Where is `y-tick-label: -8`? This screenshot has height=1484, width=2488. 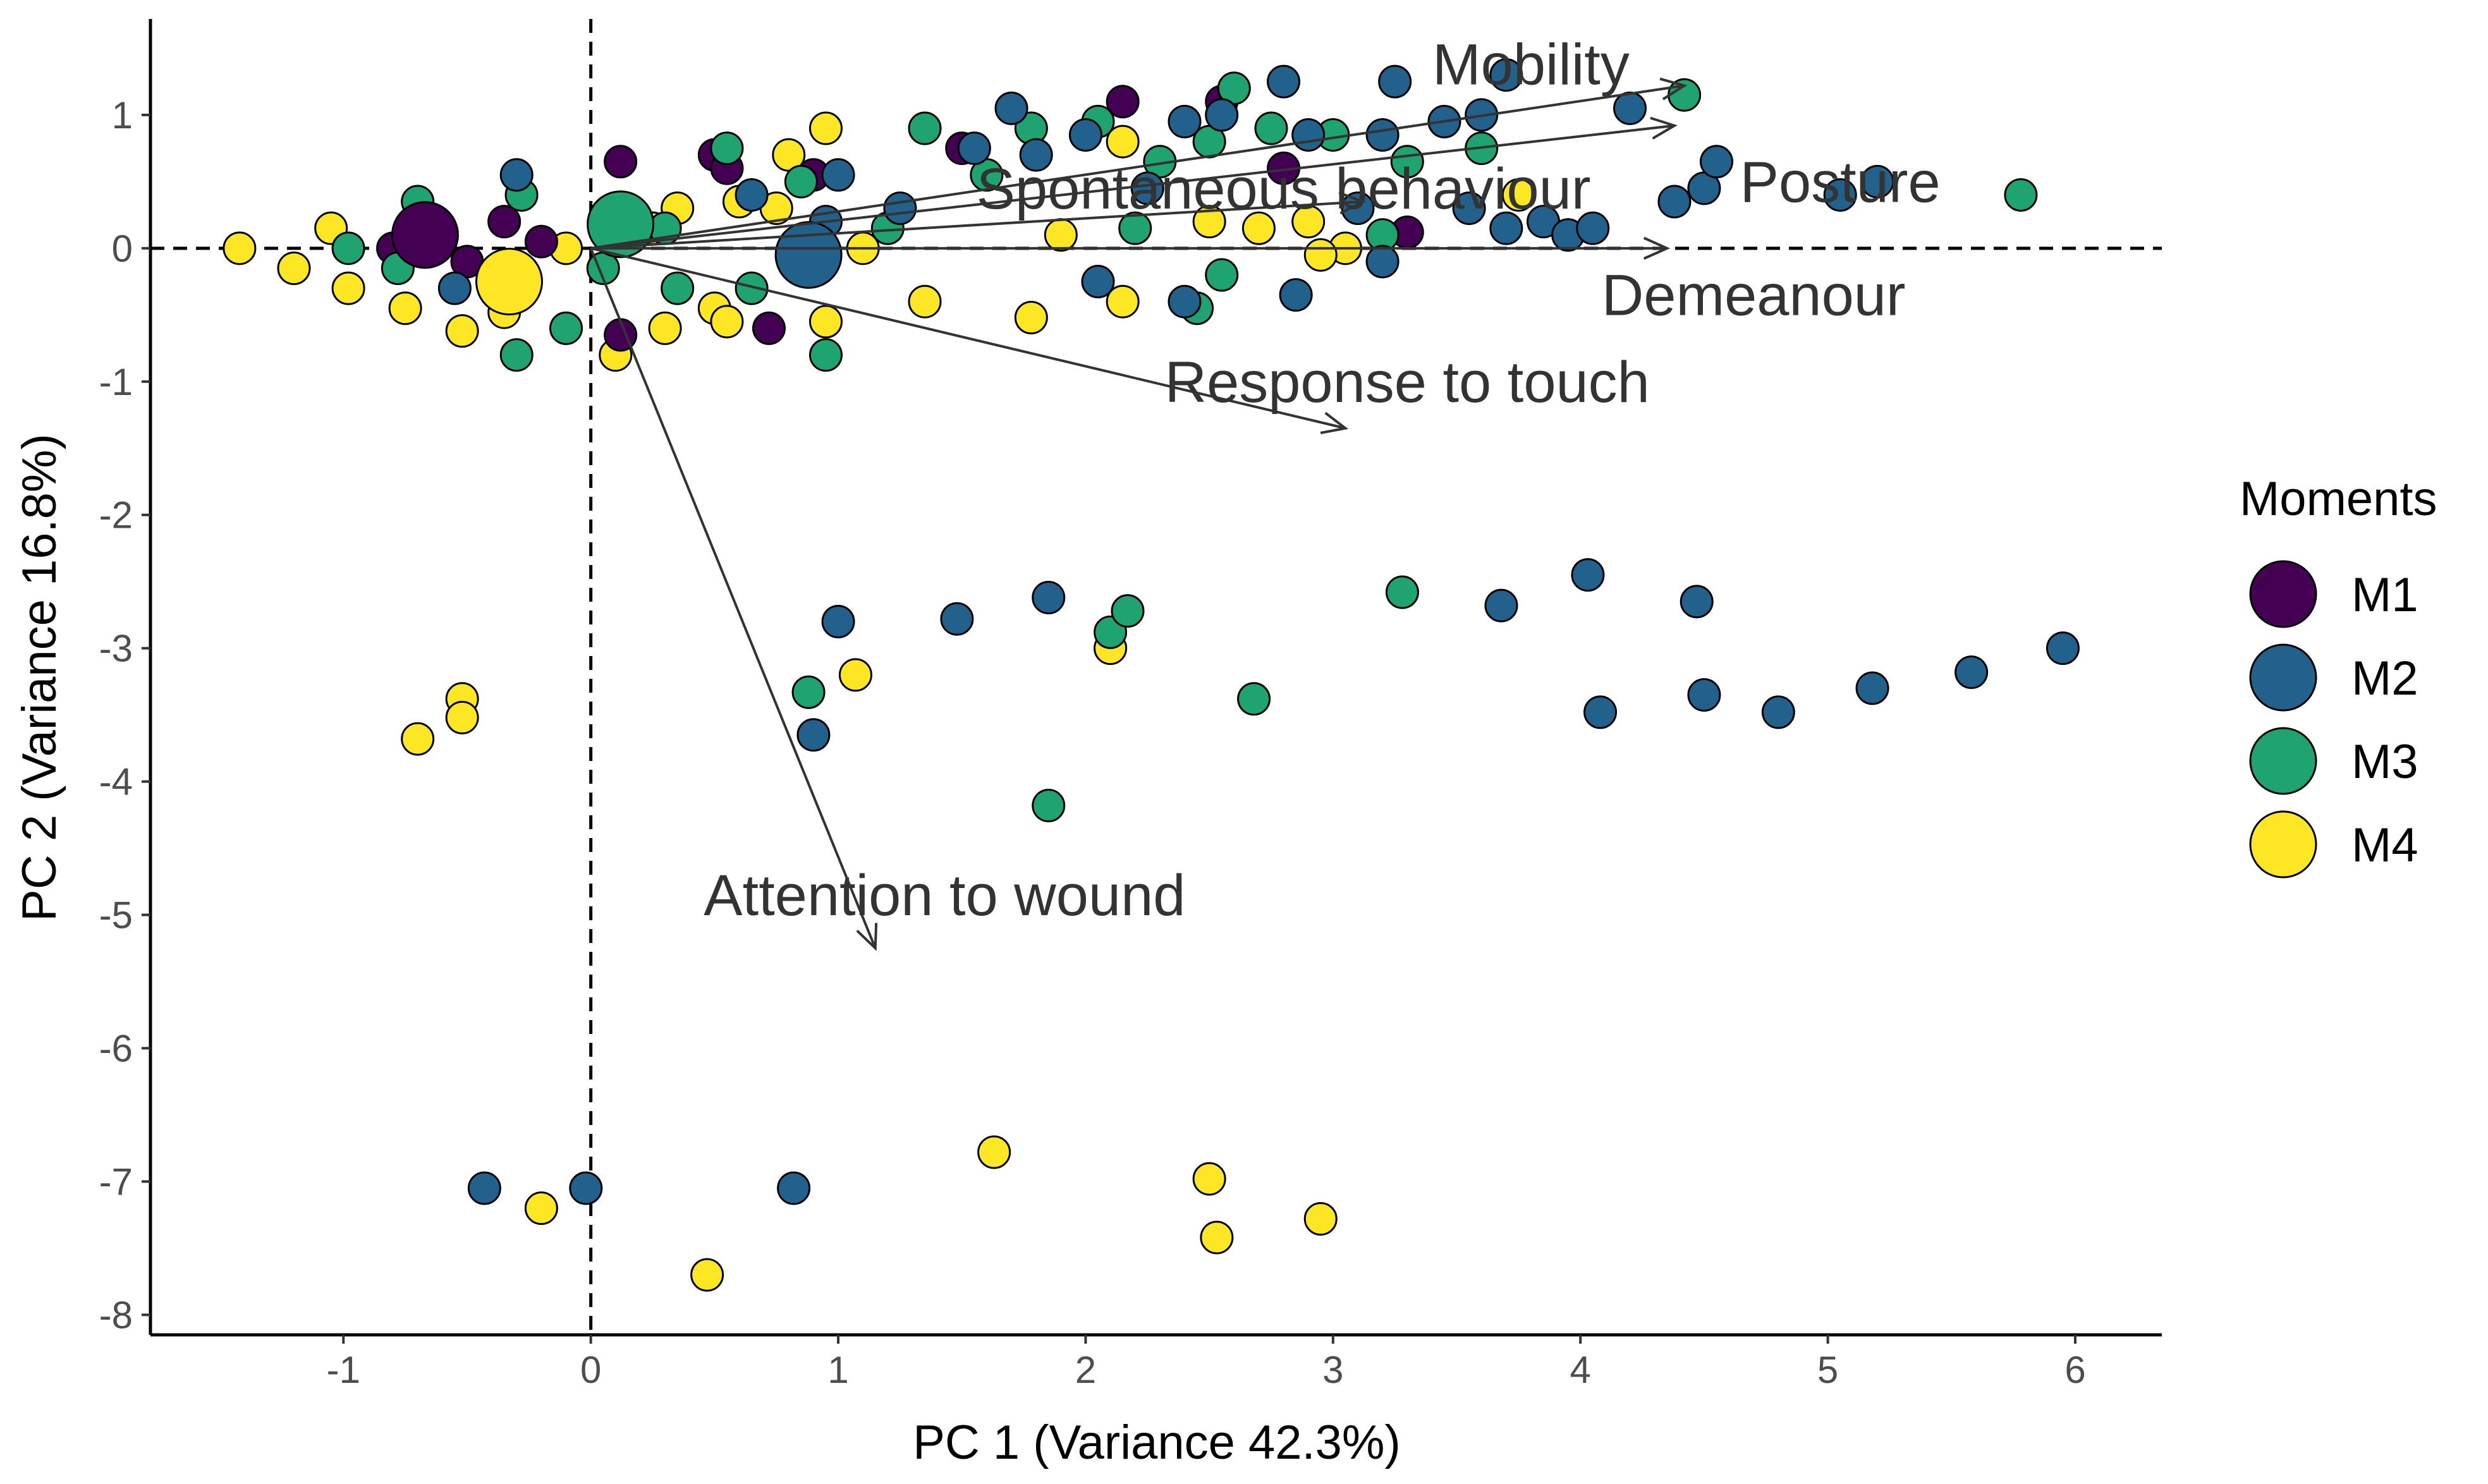 y-tick-label: -8 is located at coordinates (116, 1315).